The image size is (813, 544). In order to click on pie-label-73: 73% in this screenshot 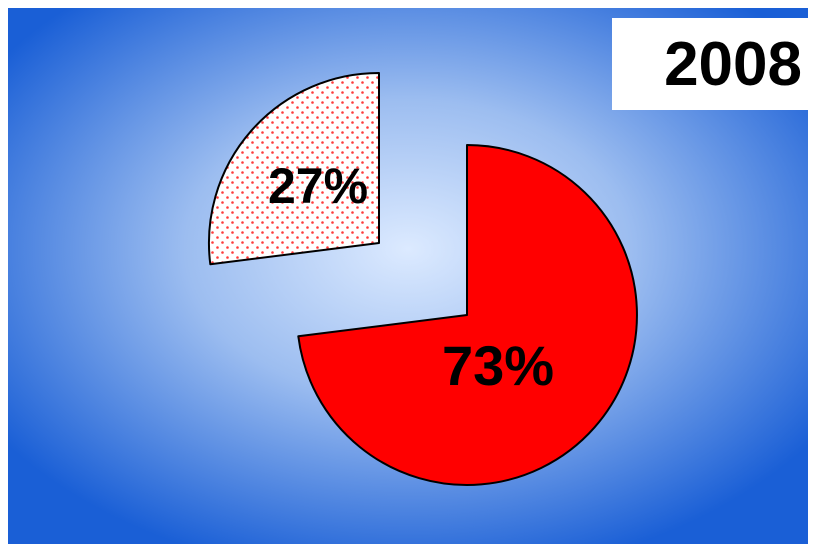, I will do `click(498, 365)`.